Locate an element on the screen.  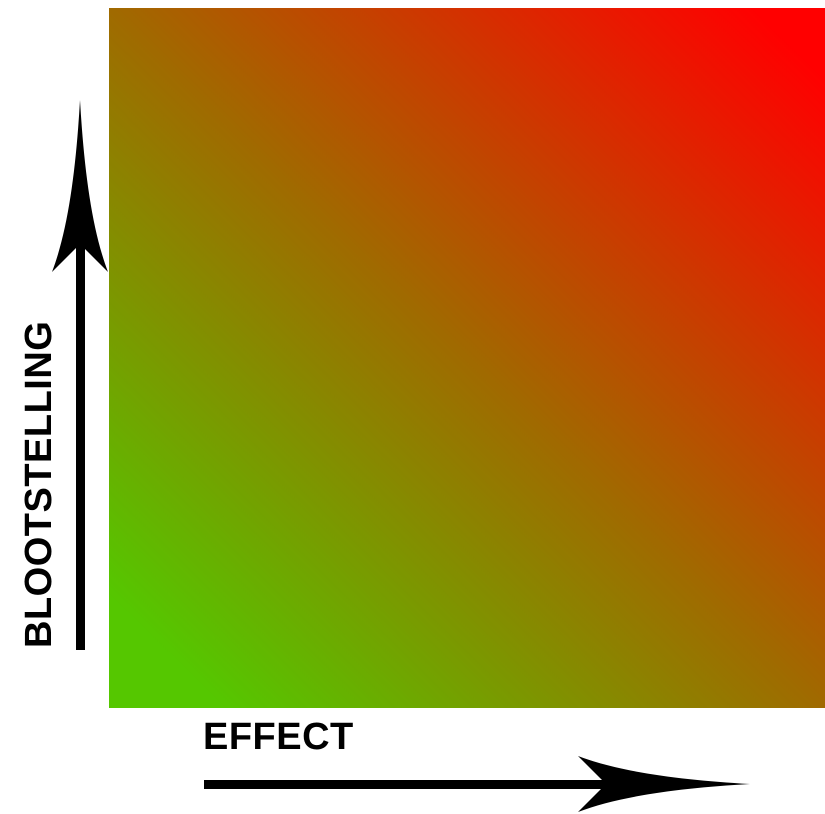
x-axis-arrow-icon is located at coordinates (477, 784).